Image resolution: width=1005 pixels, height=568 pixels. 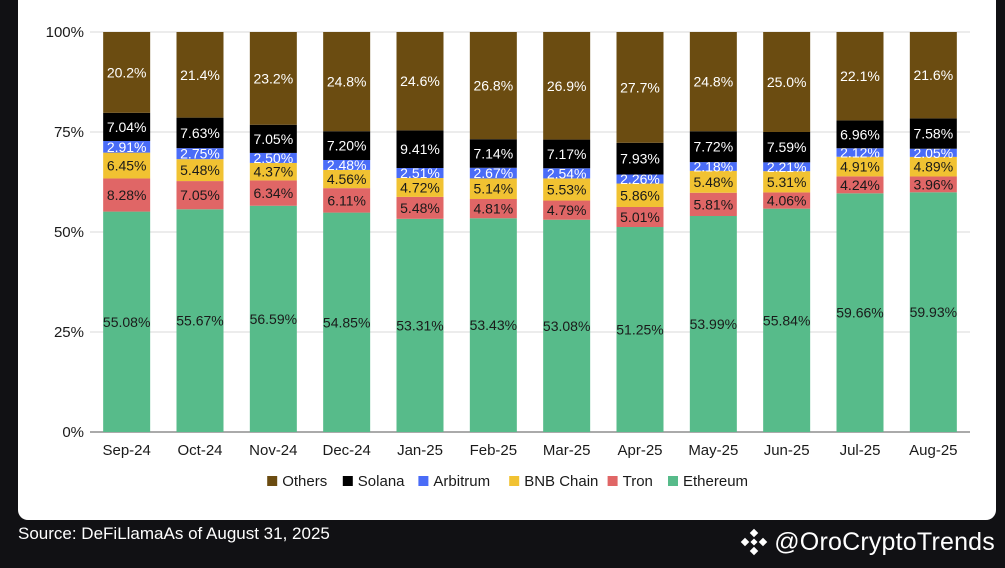 I want to click on y-tick-label: 0%, so click(x=73, y=432).